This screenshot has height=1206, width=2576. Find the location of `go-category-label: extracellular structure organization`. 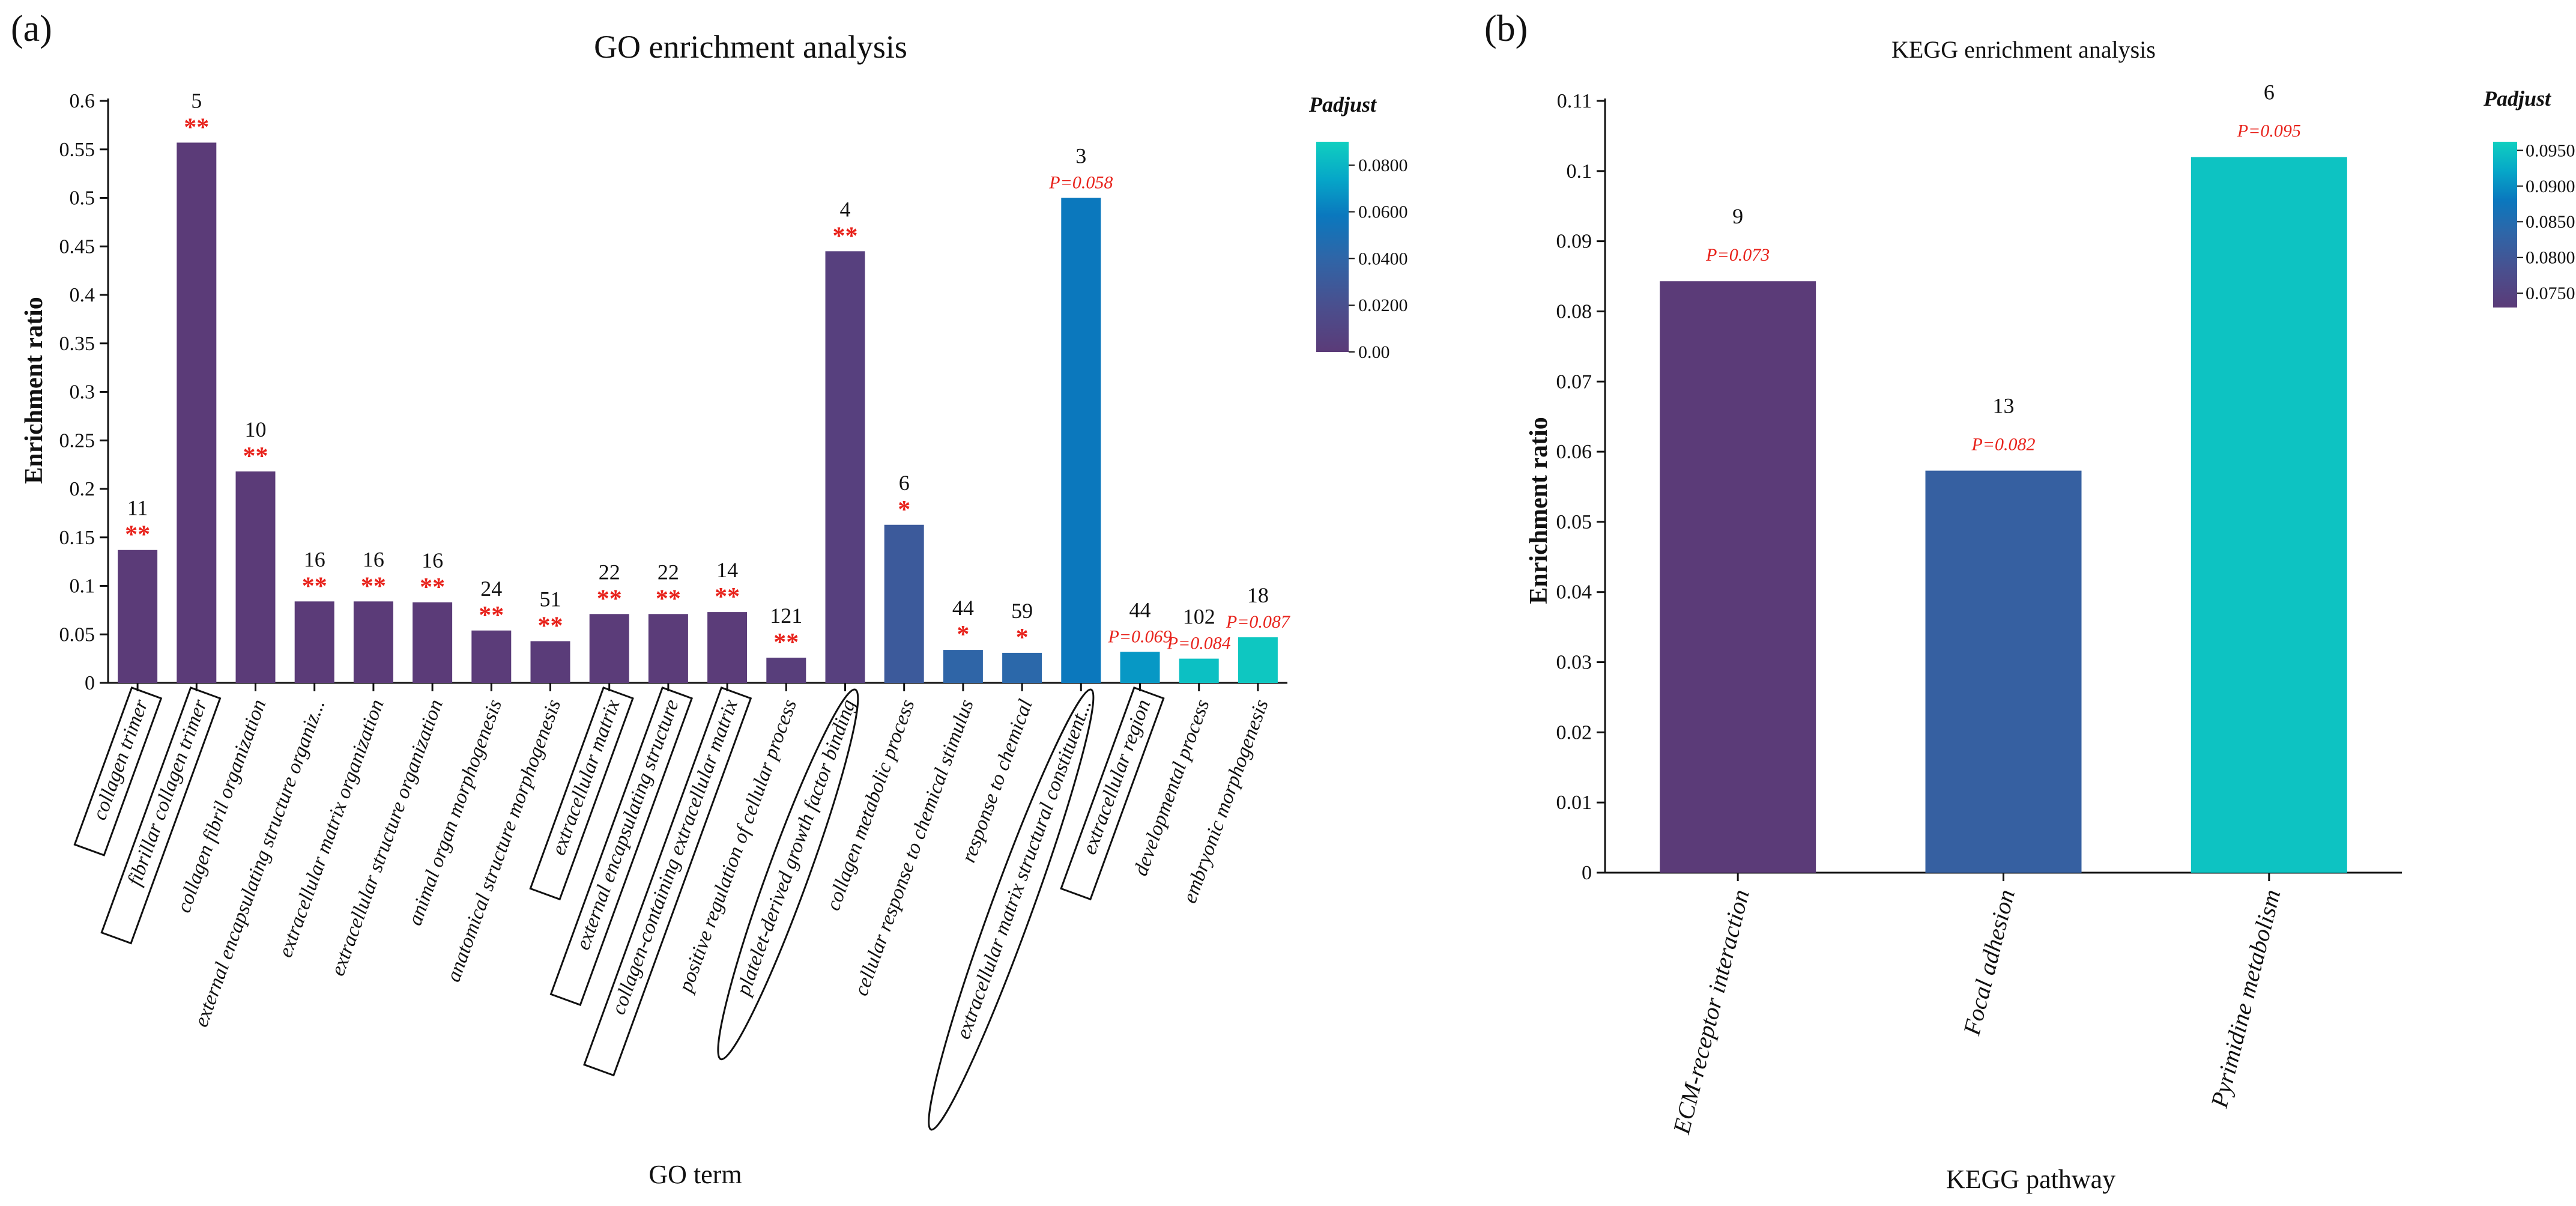

go-category-label: extracellular structure organization is located at coordinates (387, 838).